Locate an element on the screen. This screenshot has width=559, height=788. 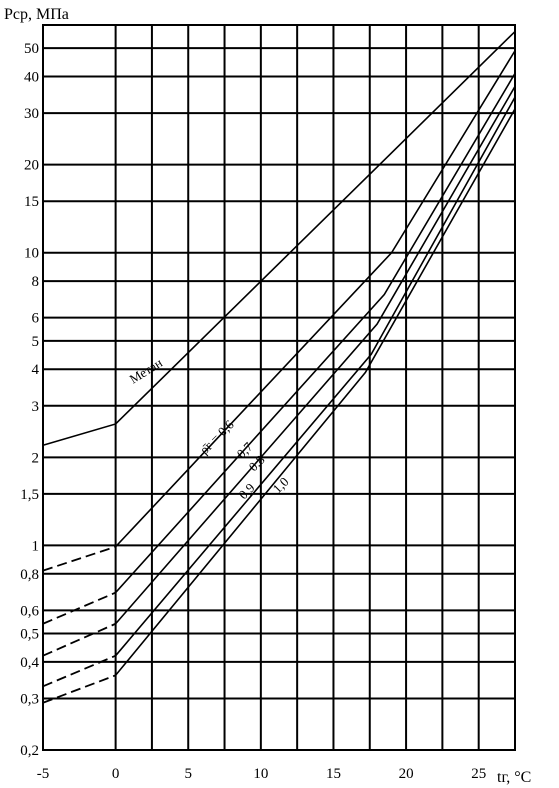
y-tick-label: 4 is located at coordinates (36, 370).